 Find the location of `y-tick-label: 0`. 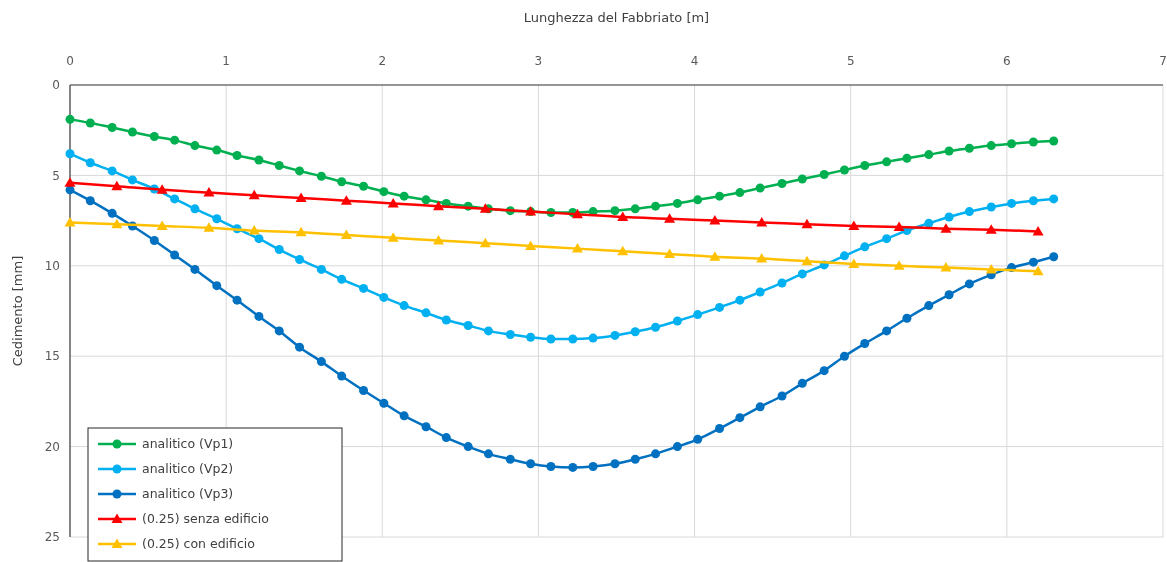

y-tick-label: 0 is located at coordinates (56, 85).